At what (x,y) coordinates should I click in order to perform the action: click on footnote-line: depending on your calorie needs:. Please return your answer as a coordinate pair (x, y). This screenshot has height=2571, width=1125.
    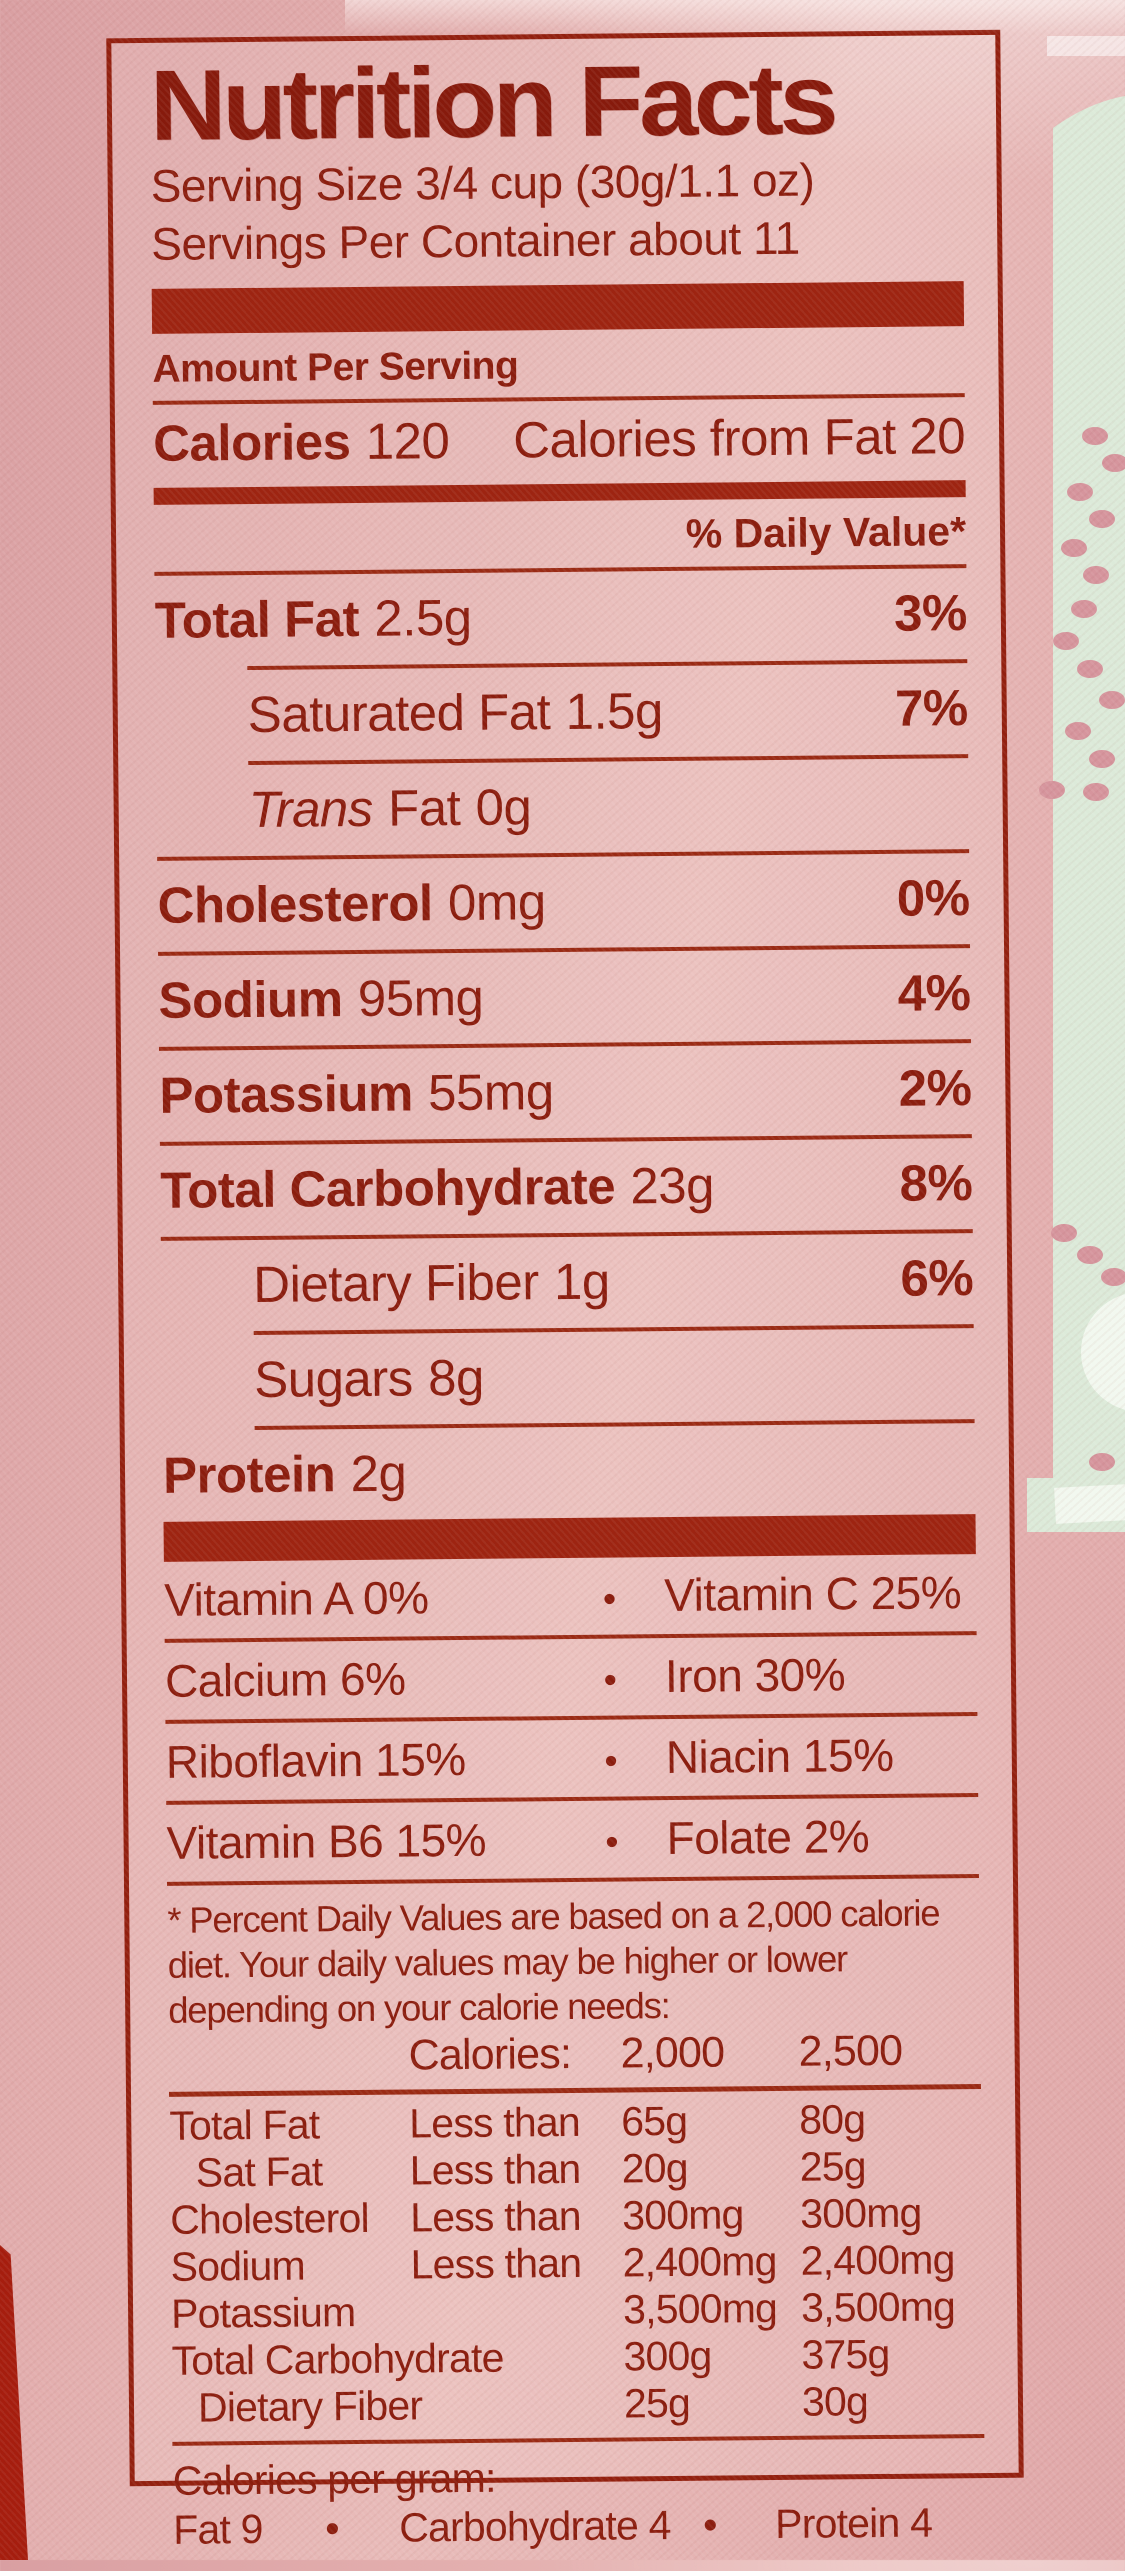
    Looking at the image, I should click on (419, 2008).